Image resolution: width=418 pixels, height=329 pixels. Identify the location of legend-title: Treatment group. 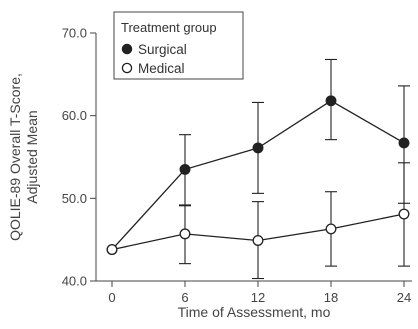
(169, 27).